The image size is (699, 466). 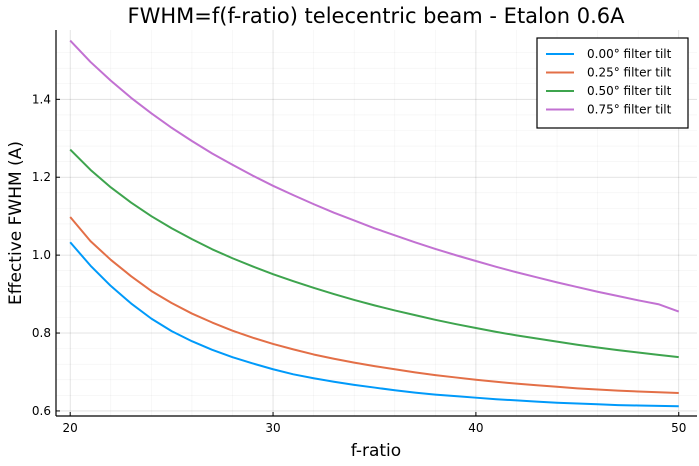 I want to click on x-tick-label: 40, so click(x=475, y=428).